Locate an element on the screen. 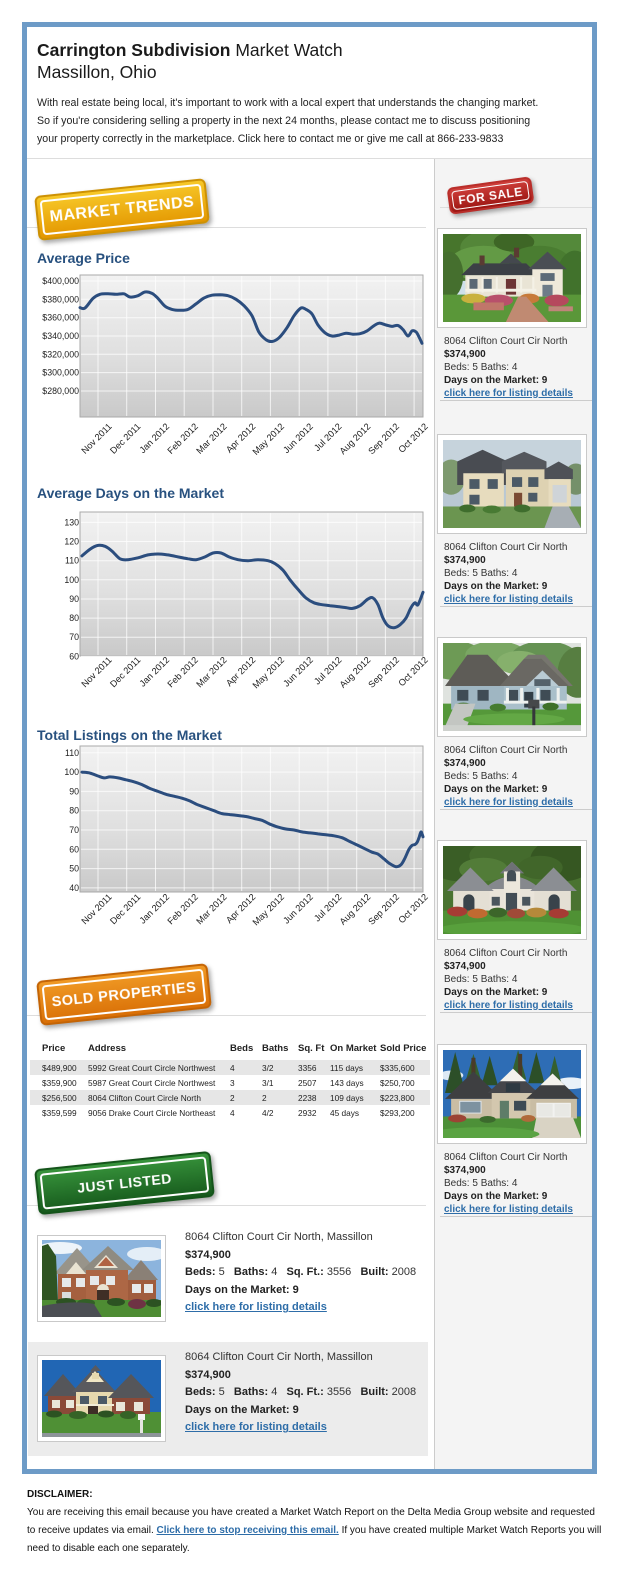  svg-text: 130 is located at coordinates (71, 522).